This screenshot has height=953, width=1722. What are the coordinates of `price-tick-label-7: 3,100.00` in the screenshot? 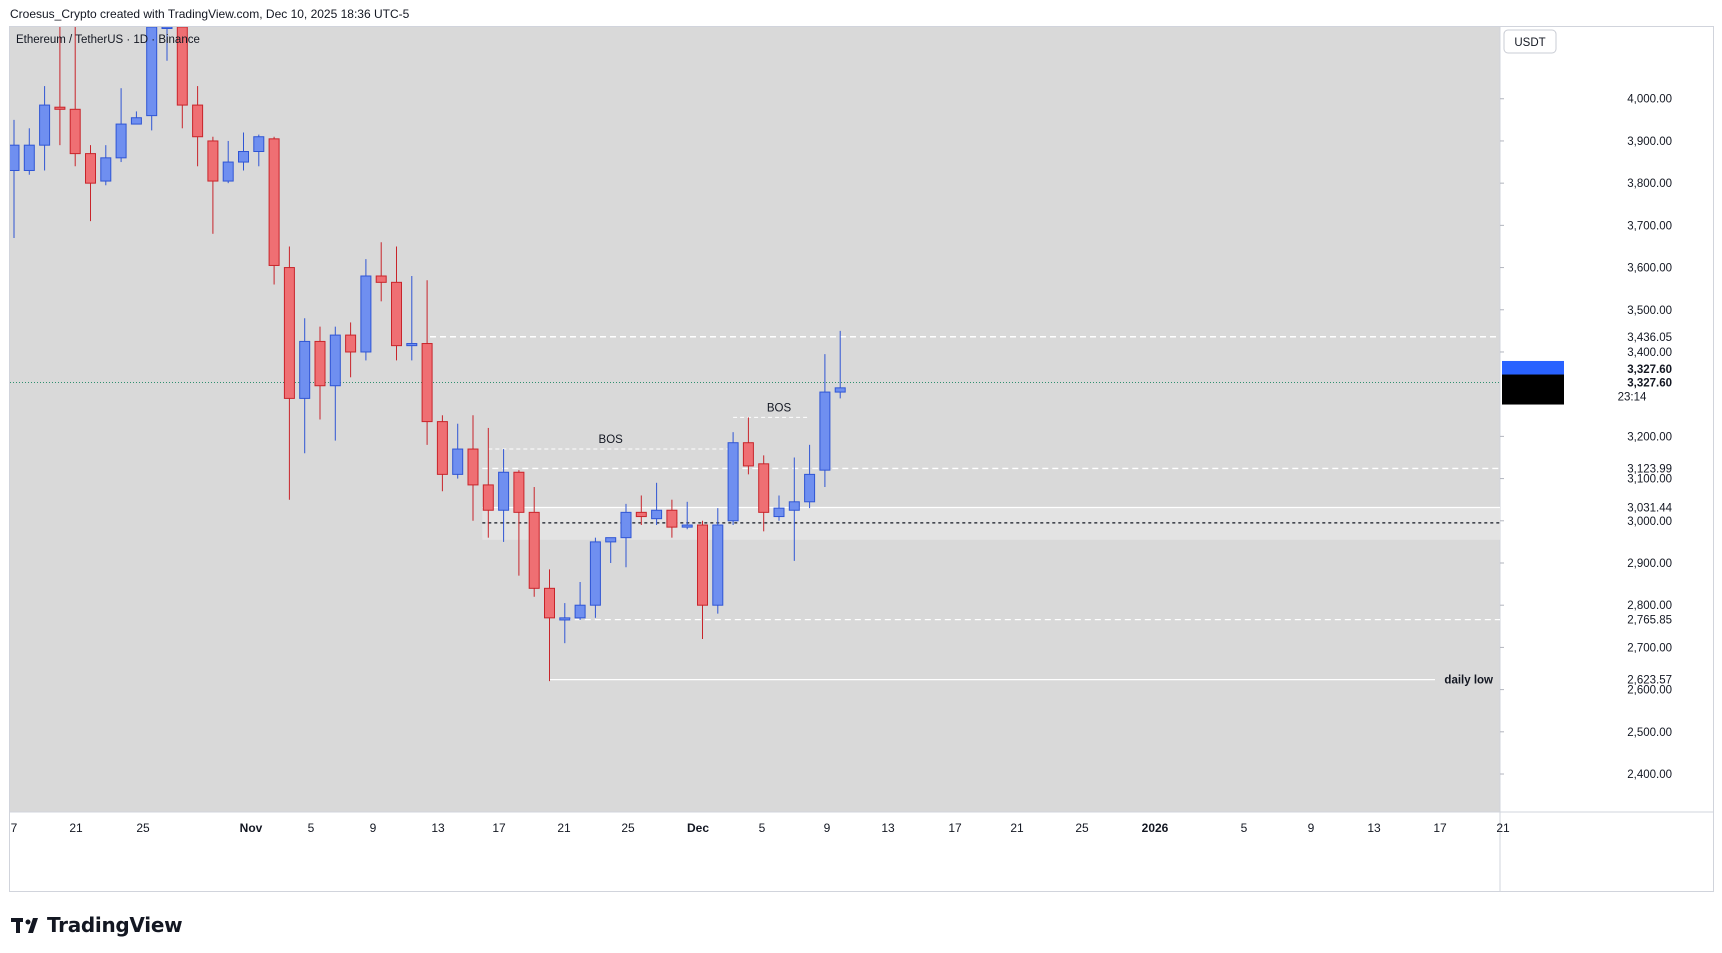 It's located at (1649, 480).